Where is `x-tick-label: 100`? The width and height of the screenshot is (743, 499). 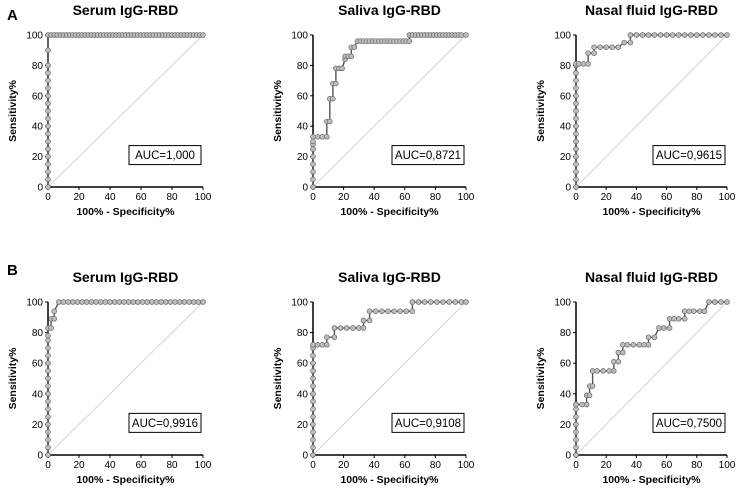 x-tick-label: 100 is located at coordinates (727, 197).